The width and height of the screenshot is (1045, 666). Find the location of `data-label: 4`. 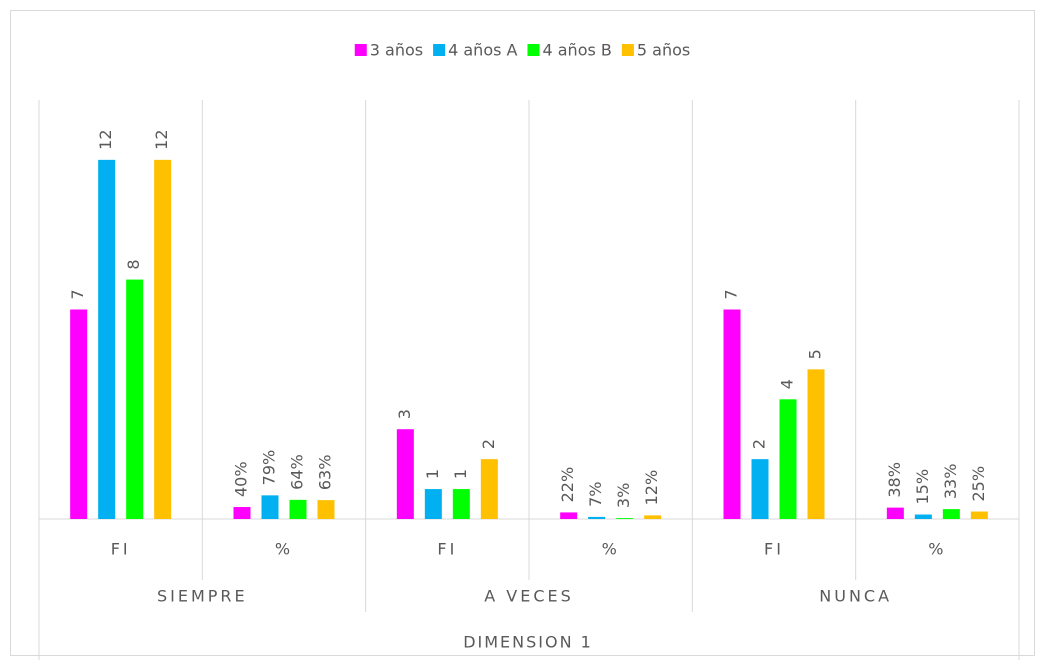

data-label: 4 is located at coordinates (787, 384).